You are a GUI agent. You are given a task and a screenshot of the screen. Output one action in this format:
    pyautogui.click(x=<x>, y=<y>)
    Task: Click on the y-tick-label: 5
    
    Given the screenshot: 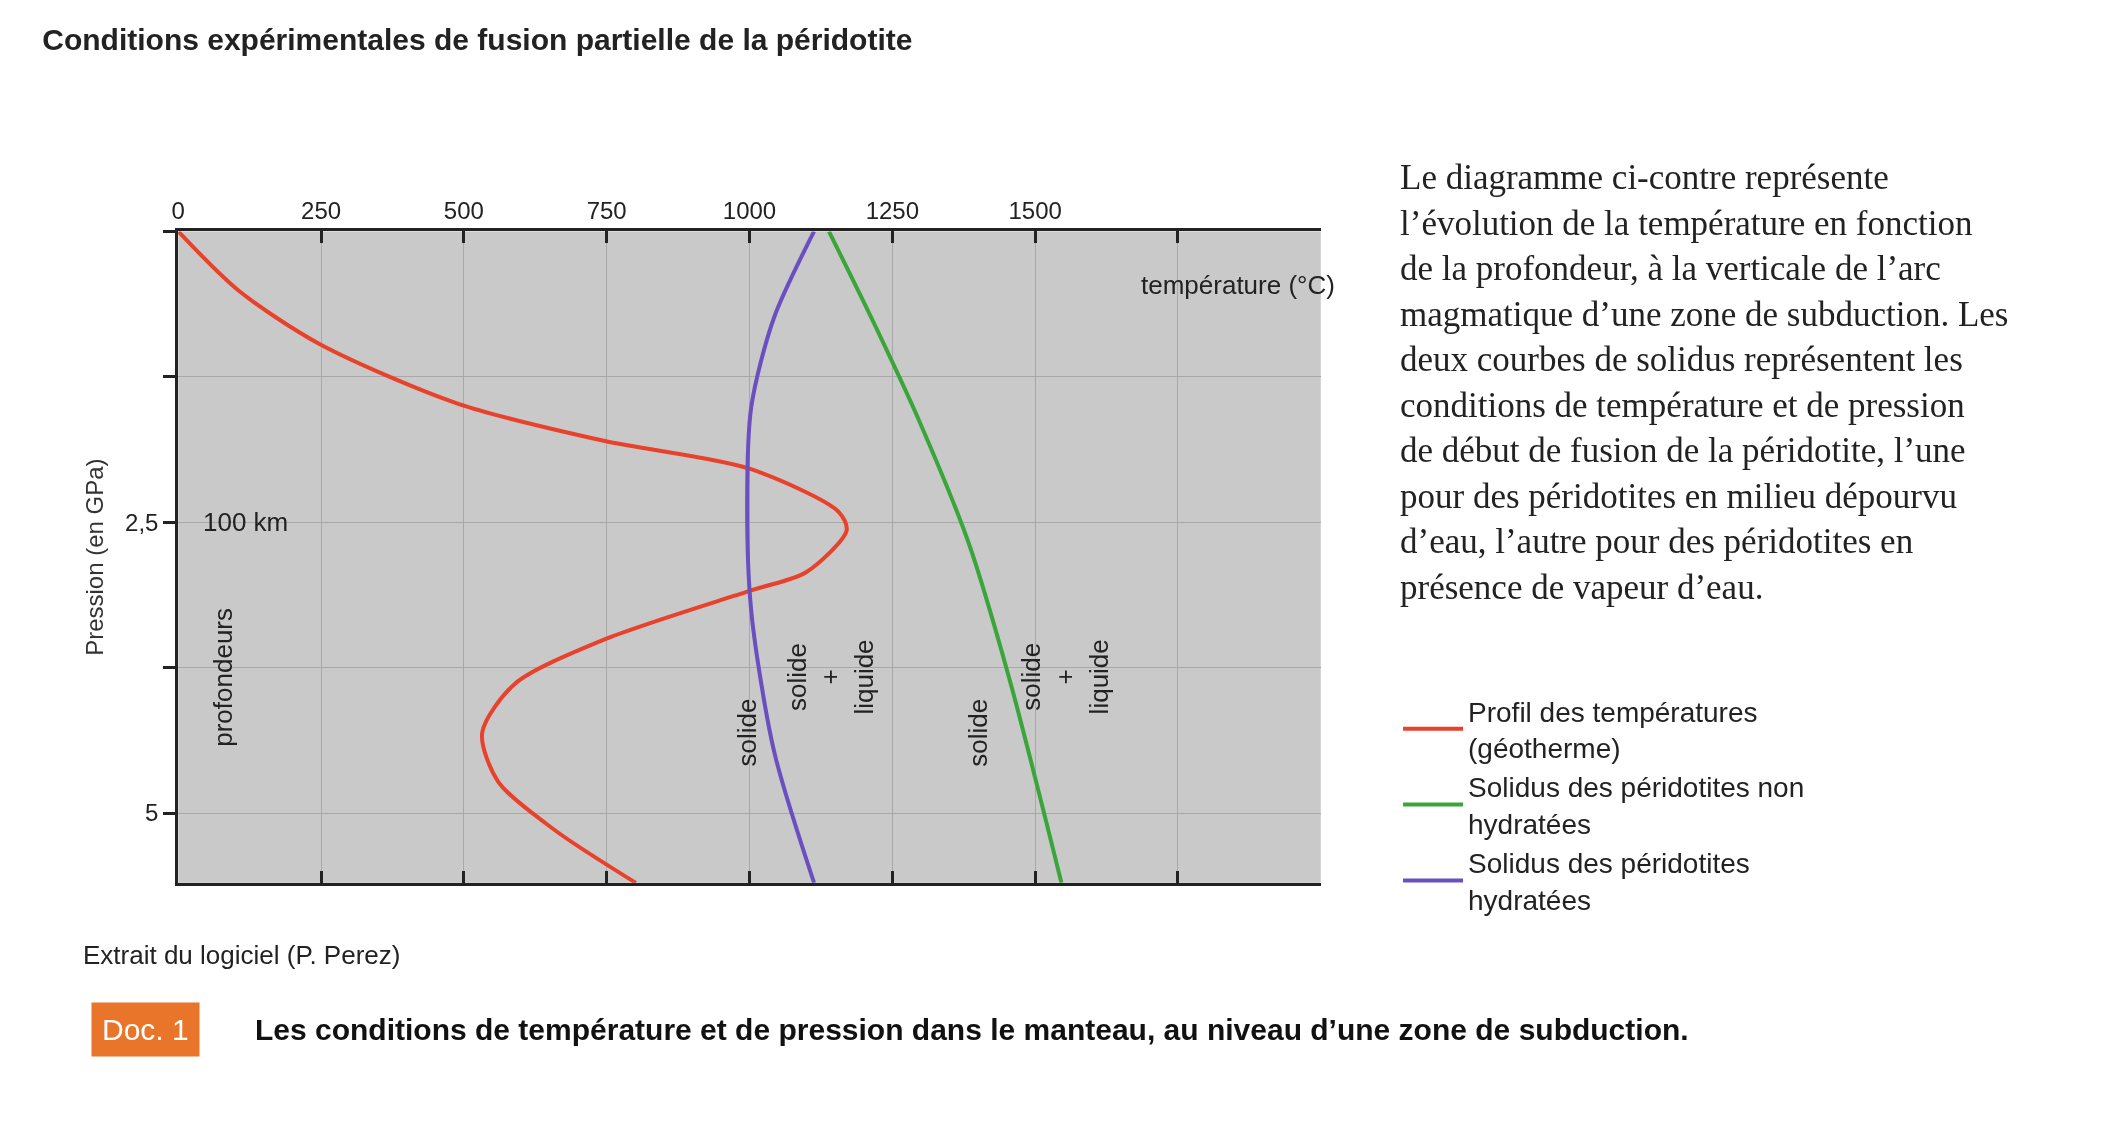 What is the action you would take?
    pyautogui.click(x=152, y=813)
    